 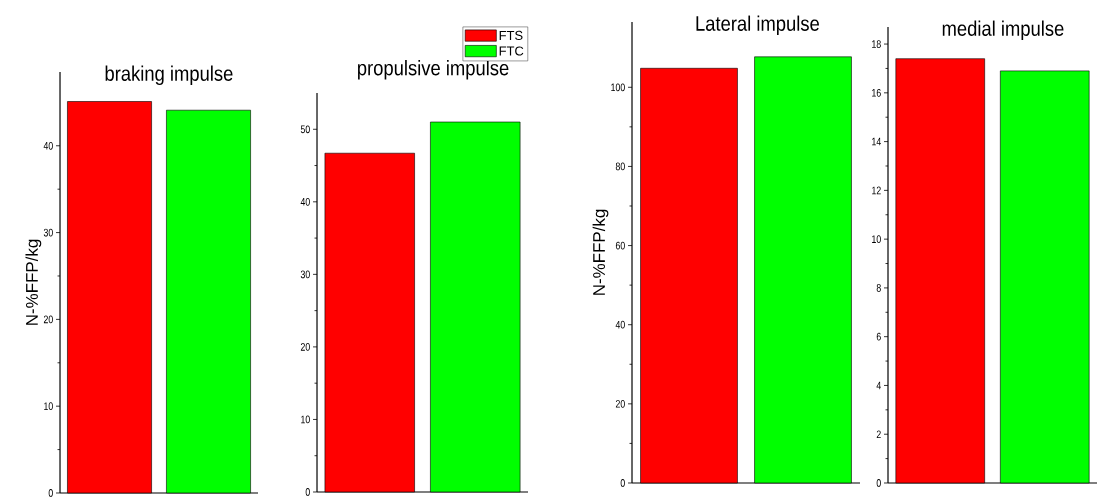 I want to click on legend-label: FTS, so click(x=511, y=35).